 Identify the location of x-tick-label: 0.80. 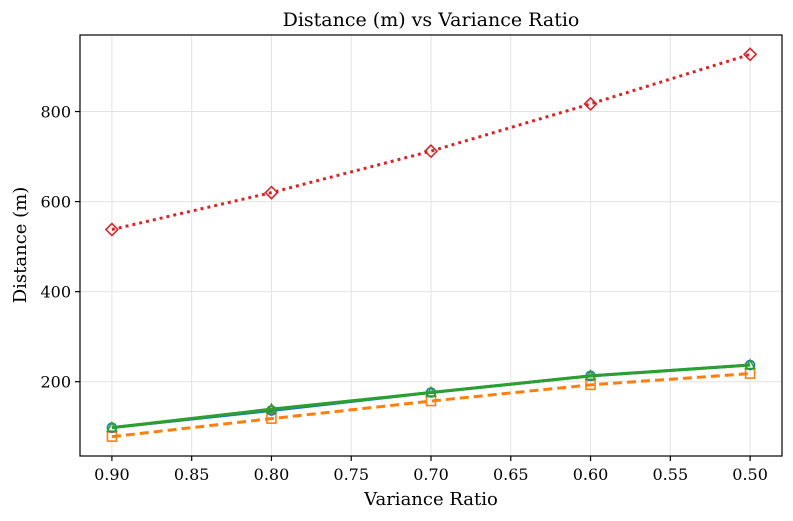
(272, 474).